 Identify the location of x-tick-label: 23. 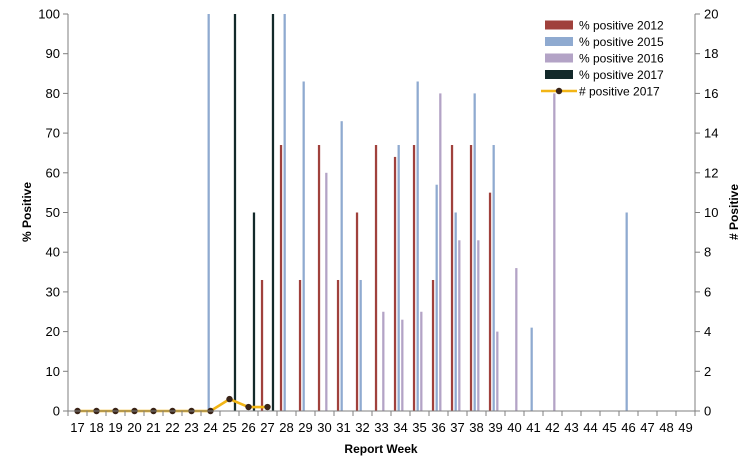
(191, 427).